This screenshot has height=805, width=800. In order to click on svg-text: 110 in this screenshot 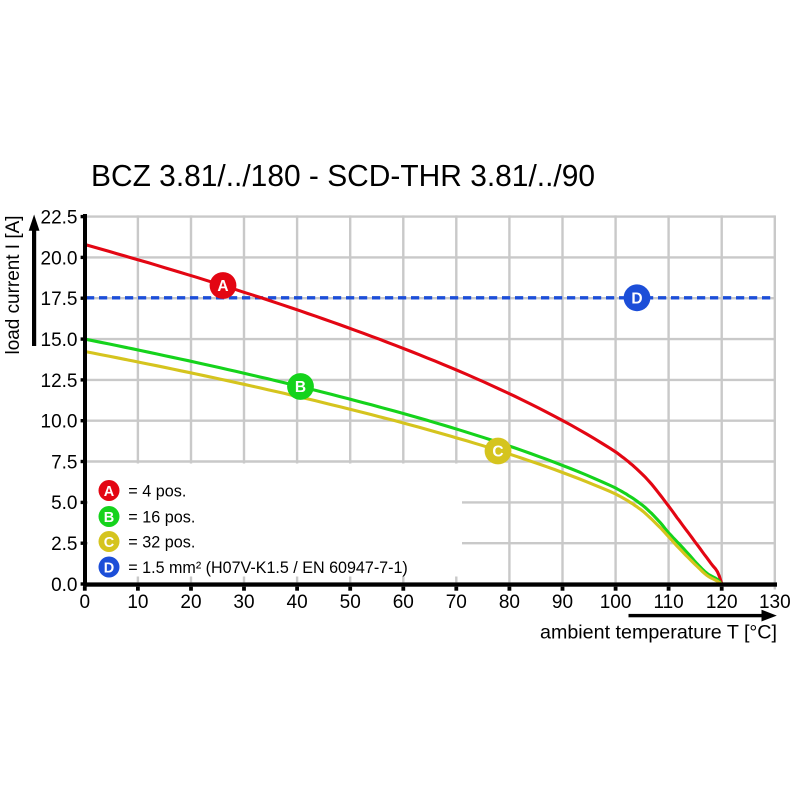, I will do `click(668, 602)`.